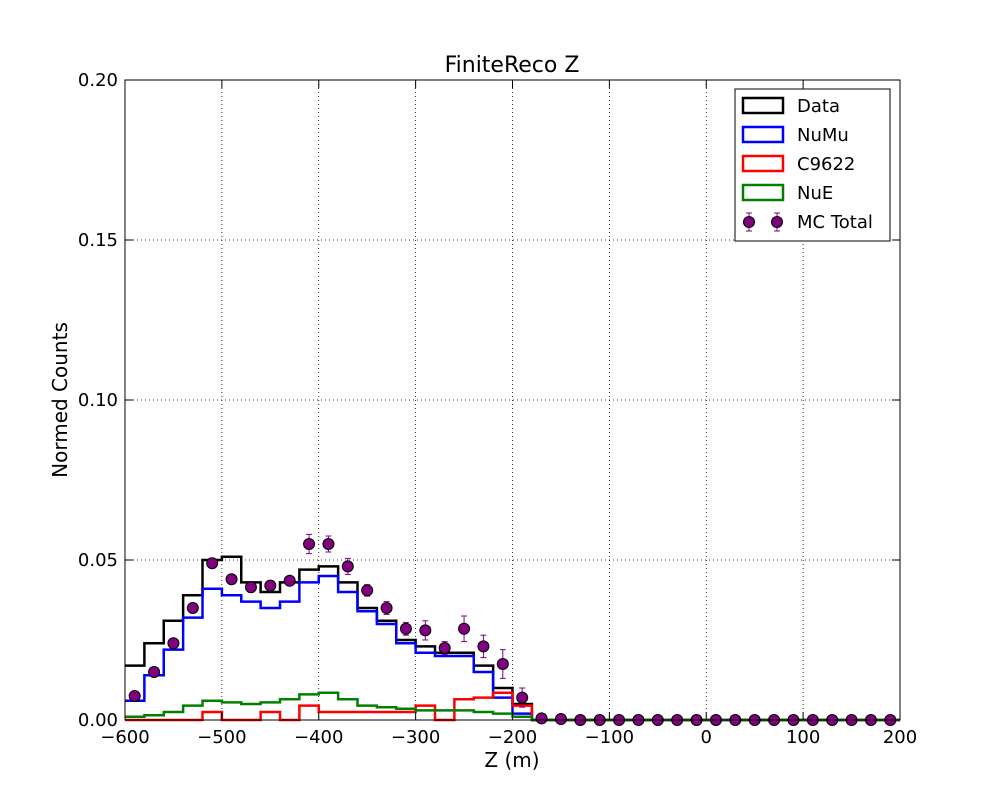 The width and height of the screenshot is (1000, 800). Describe the element at coordinates (98, 720) in the screenshot. I see `y-tick-label: 0.00` at that location.